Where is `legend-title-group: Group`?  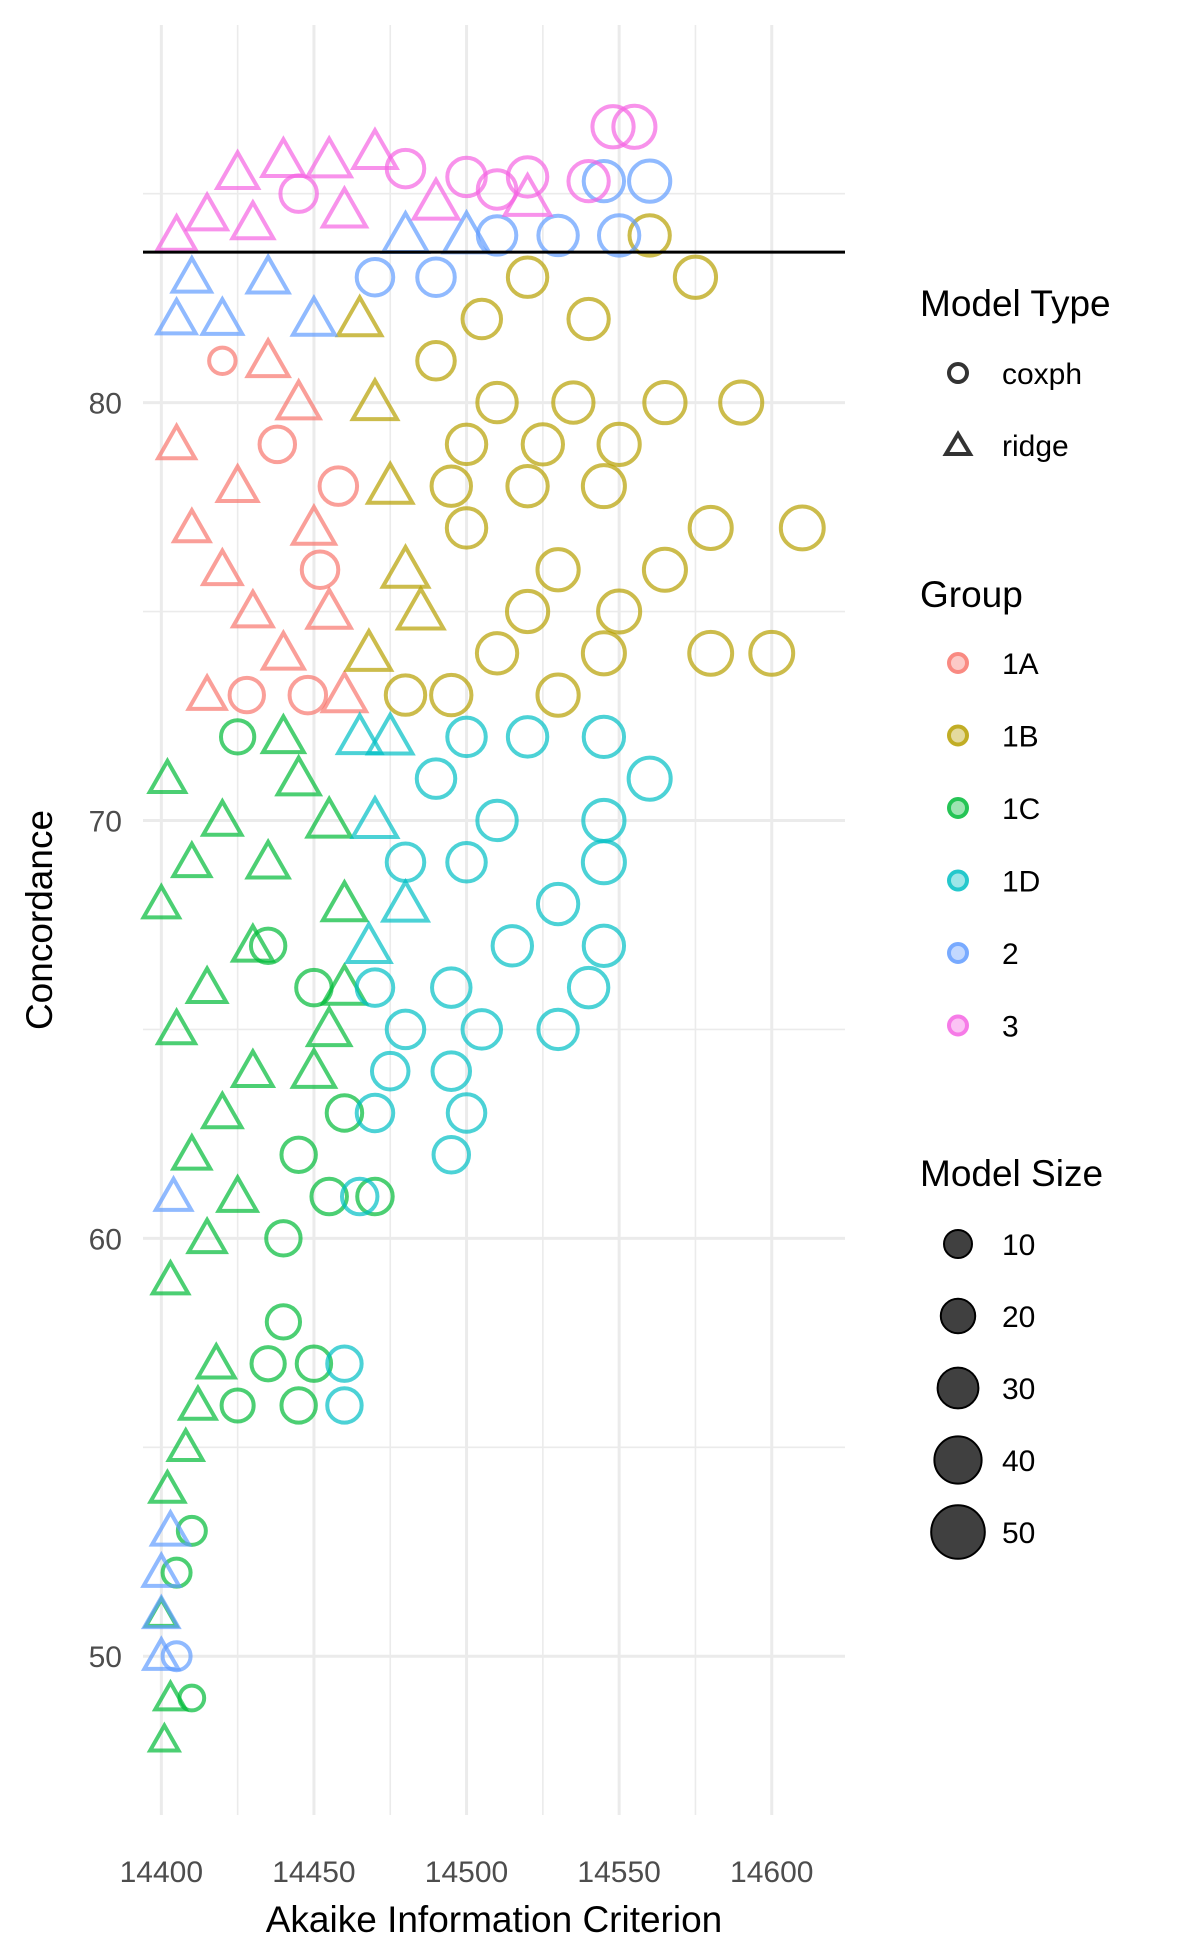 legend-title-group: Group is located at coordinates (971, 594).